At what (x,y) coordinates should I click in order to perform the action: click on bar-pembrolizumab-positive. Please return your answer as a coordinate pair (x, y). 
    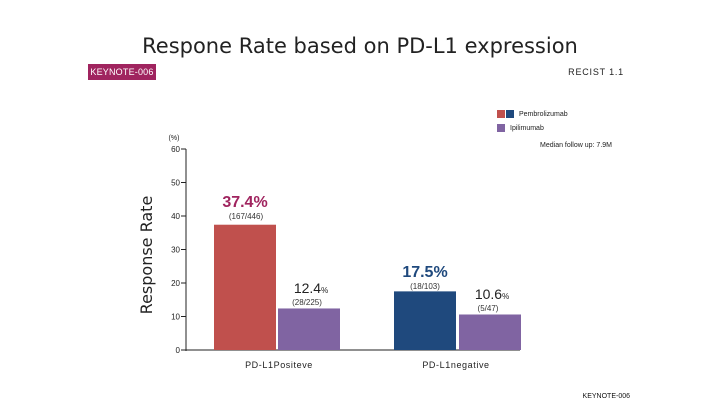
    Looking at the image, I should click on (245, 287).